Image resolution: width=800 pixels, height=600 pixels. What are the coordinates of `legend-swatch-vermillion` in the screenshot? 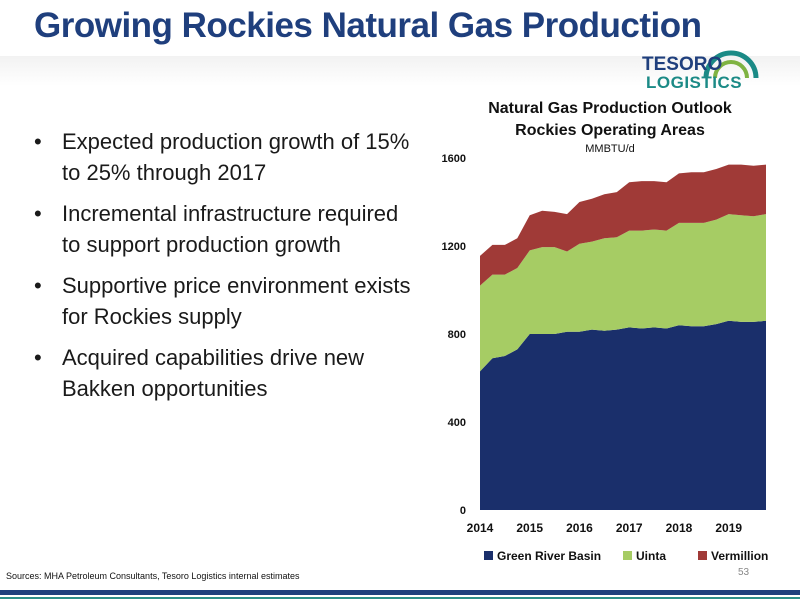 It's located at (702, 555).